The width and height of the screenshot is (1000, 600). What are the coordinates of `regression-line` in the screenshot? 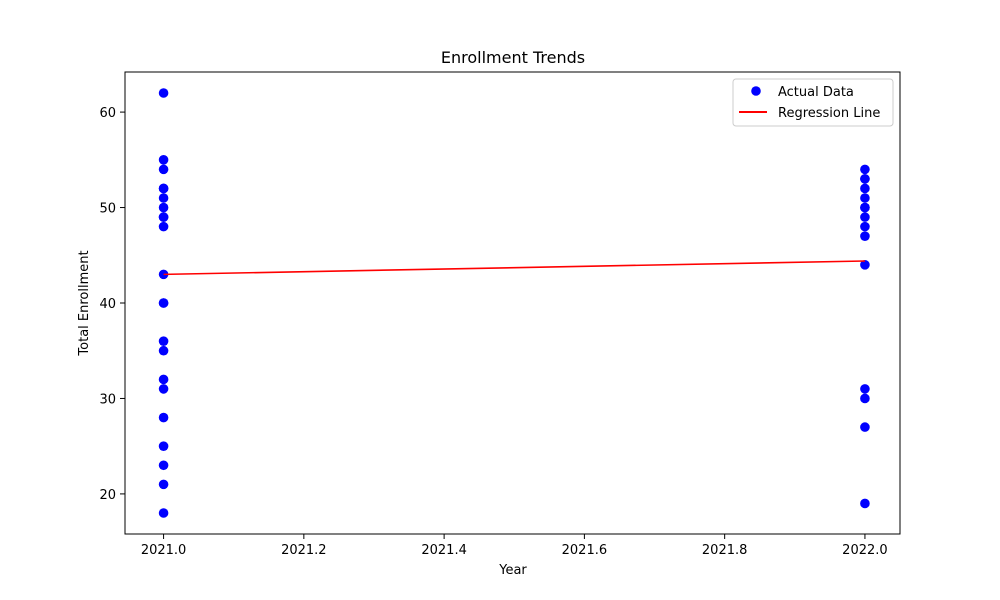 It's located at (514, 268).